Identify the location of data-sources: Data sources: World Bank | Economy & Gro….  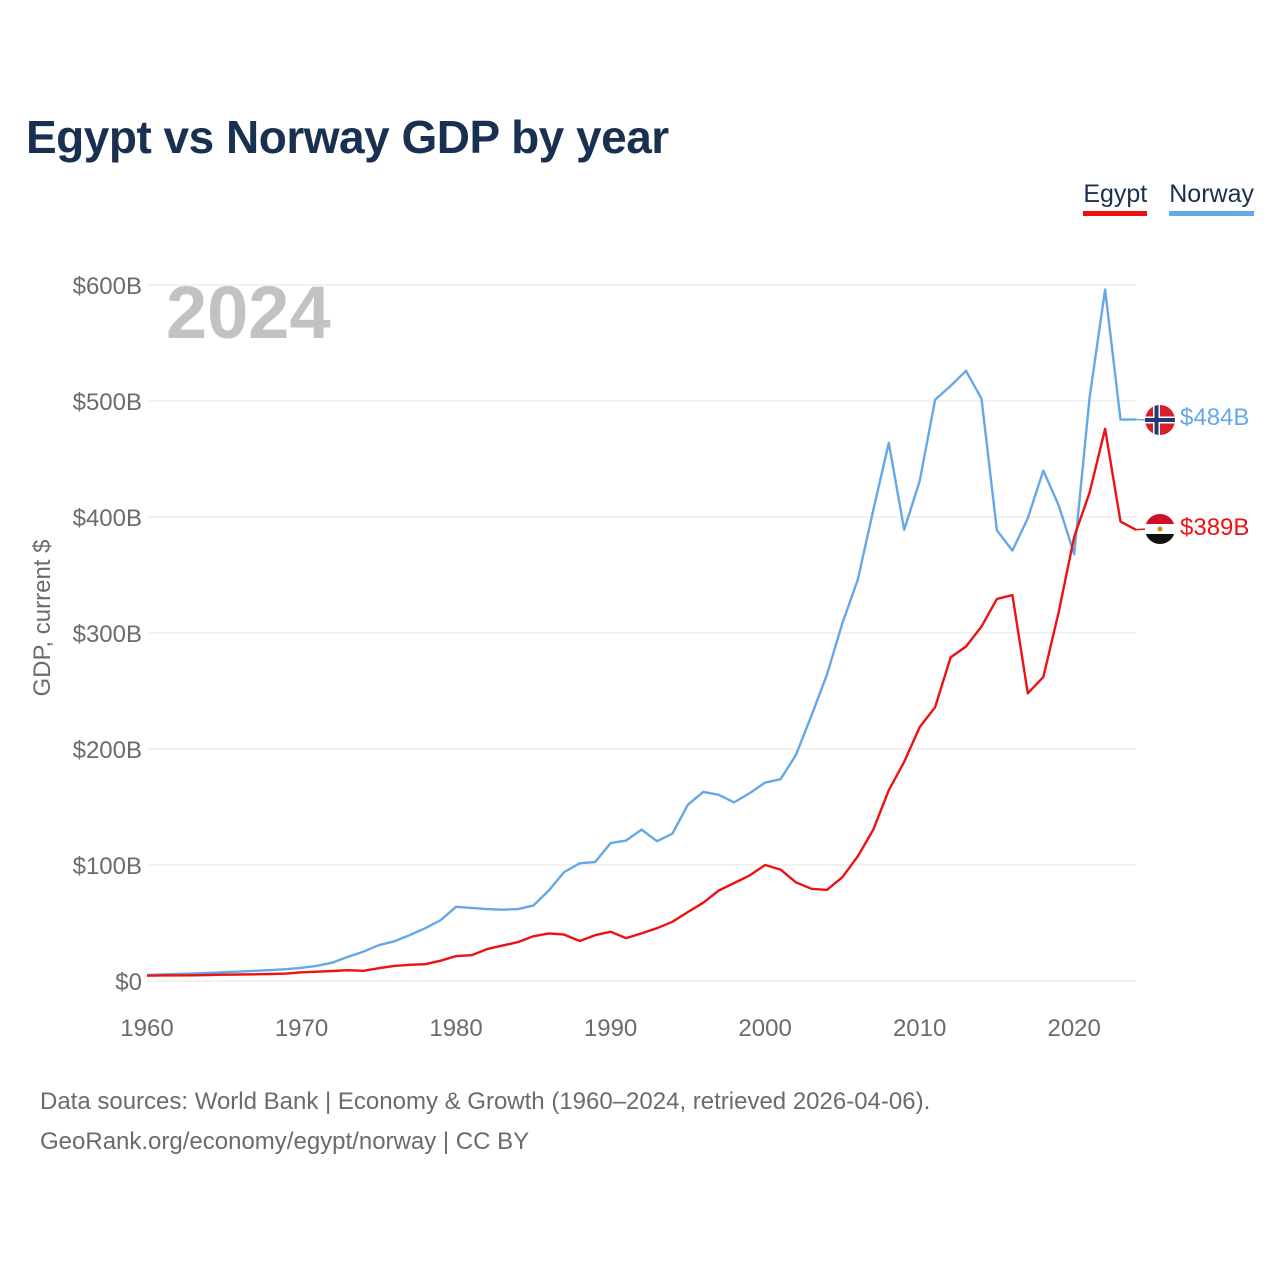
(485, 1101).